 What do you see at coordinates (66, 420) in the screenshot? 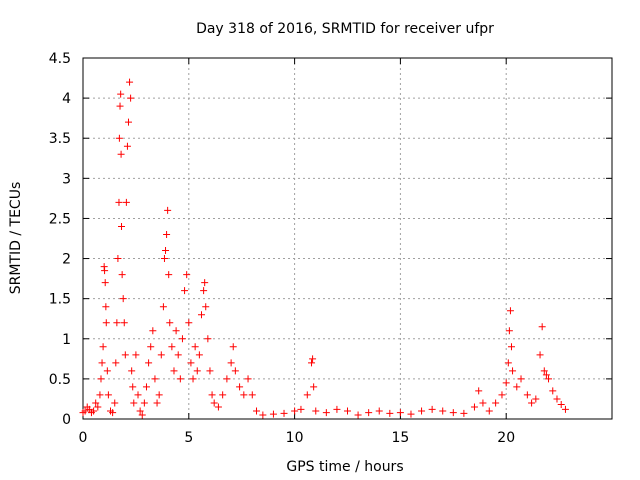
I see `y-tick-label: 0` at bounding box center [66, 420].